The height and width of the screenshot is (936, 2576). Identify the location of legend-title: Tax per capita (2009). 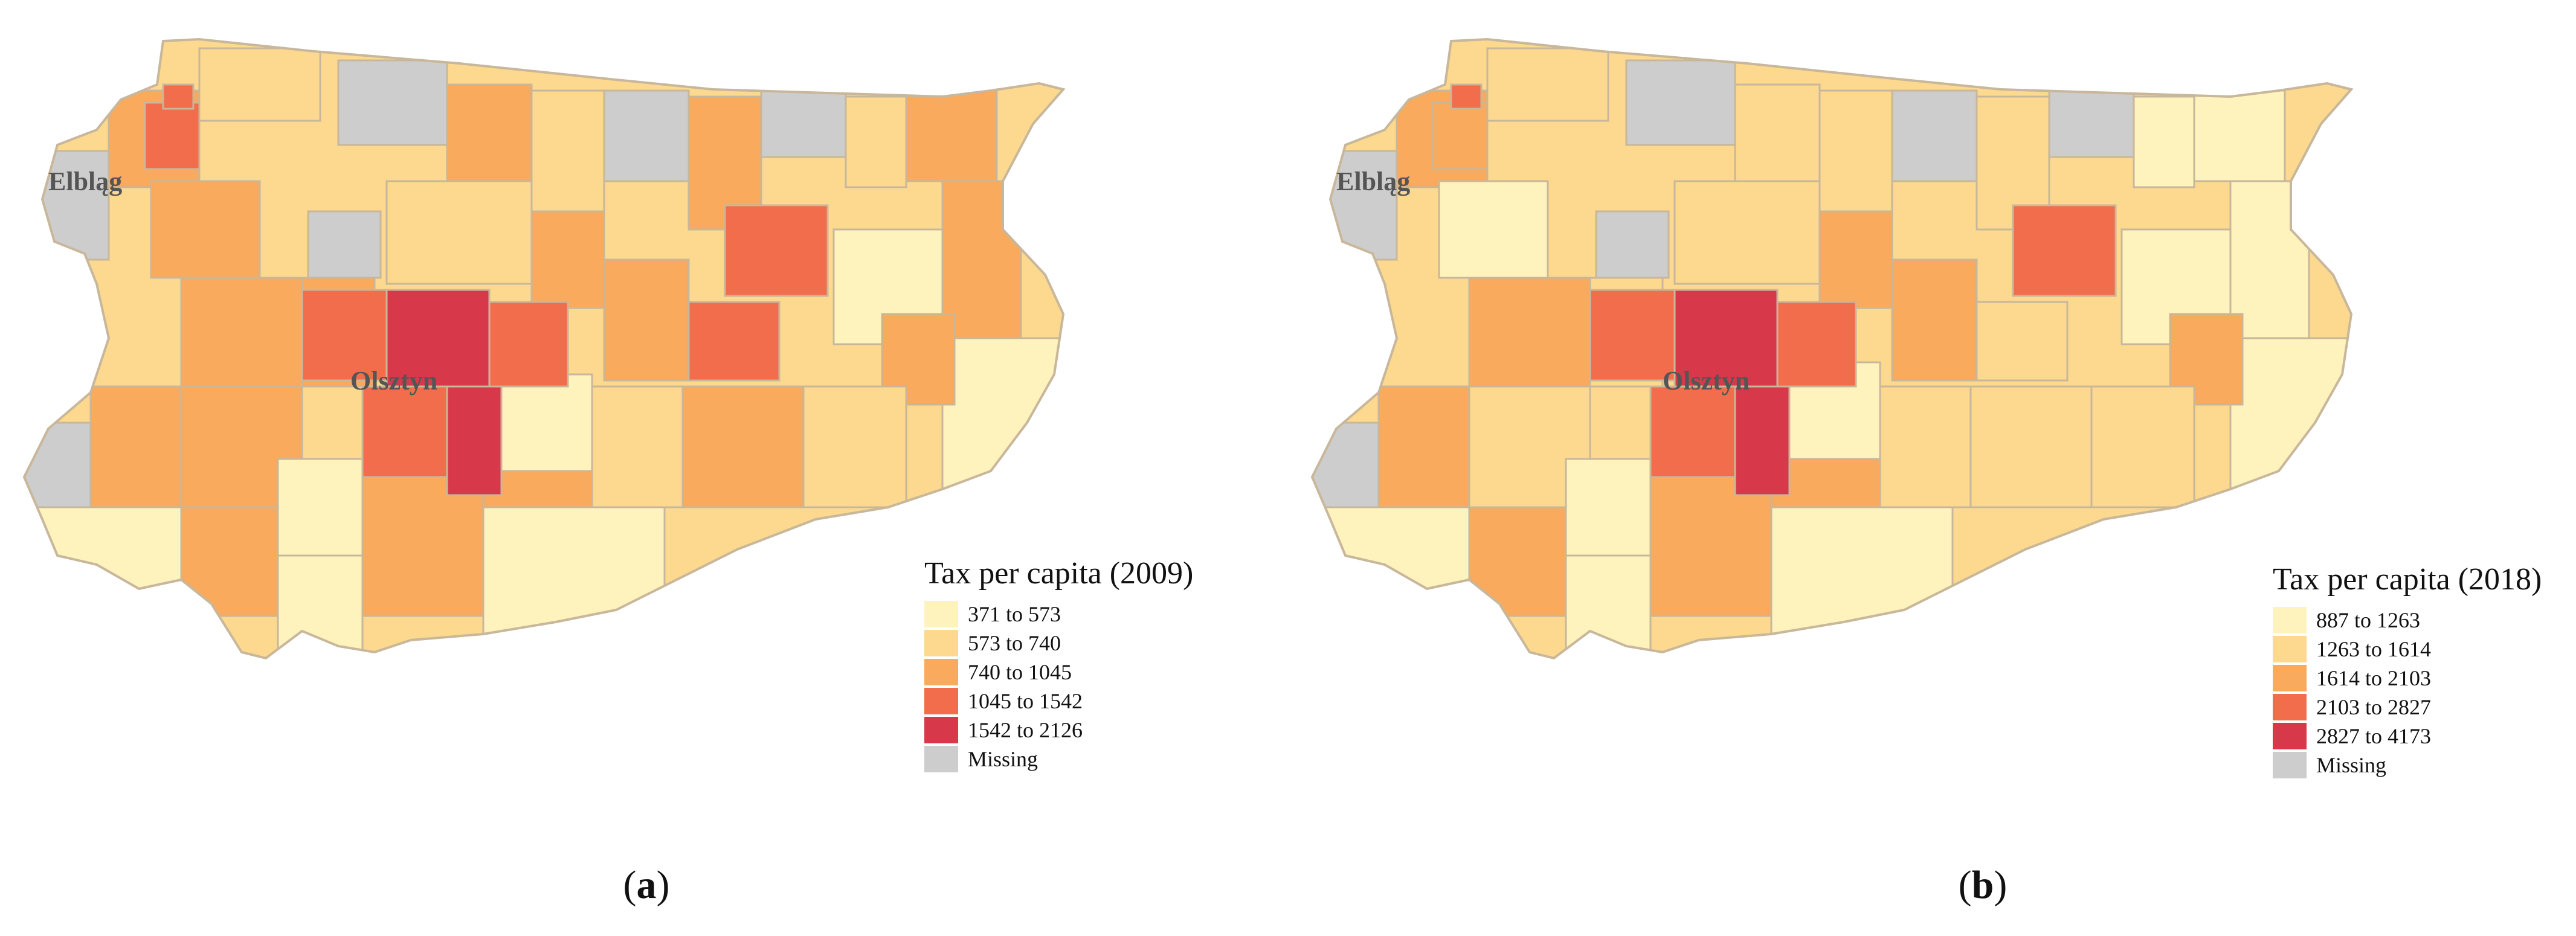
(1059, 573).